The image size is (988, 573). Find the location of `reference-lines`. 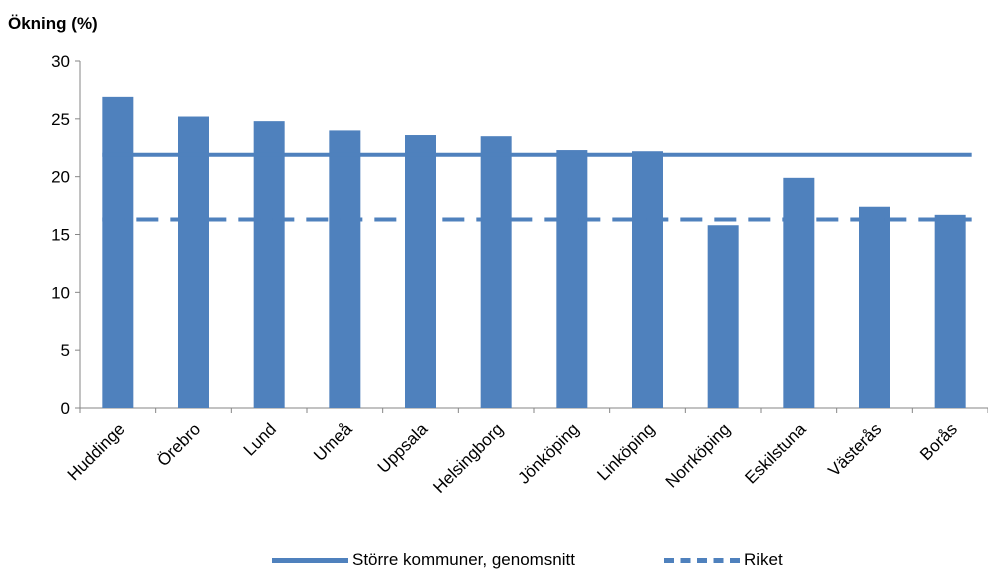

reference-lines is located at coordinates (537, 187).